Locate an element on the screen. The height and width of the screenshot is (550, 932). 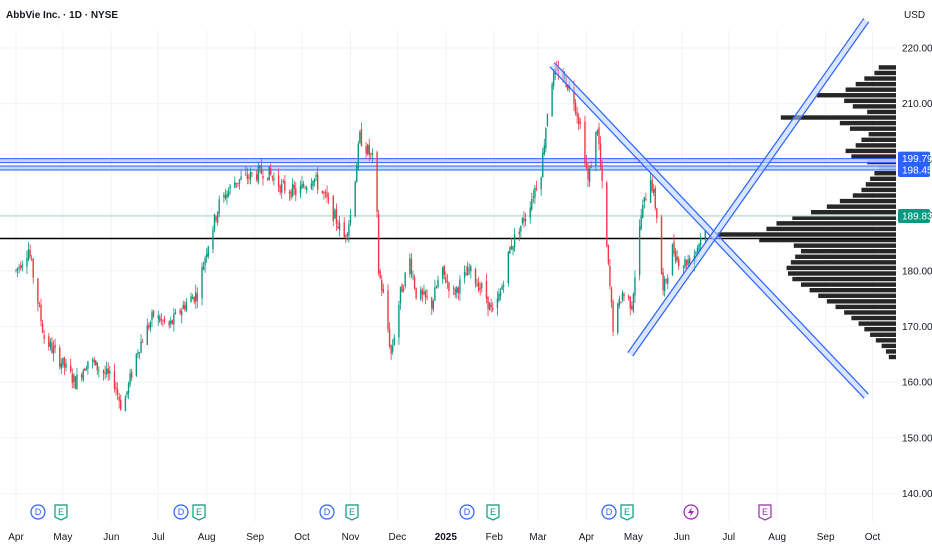
y-tick-label: 170.00 is located at coordinates (917, 327).